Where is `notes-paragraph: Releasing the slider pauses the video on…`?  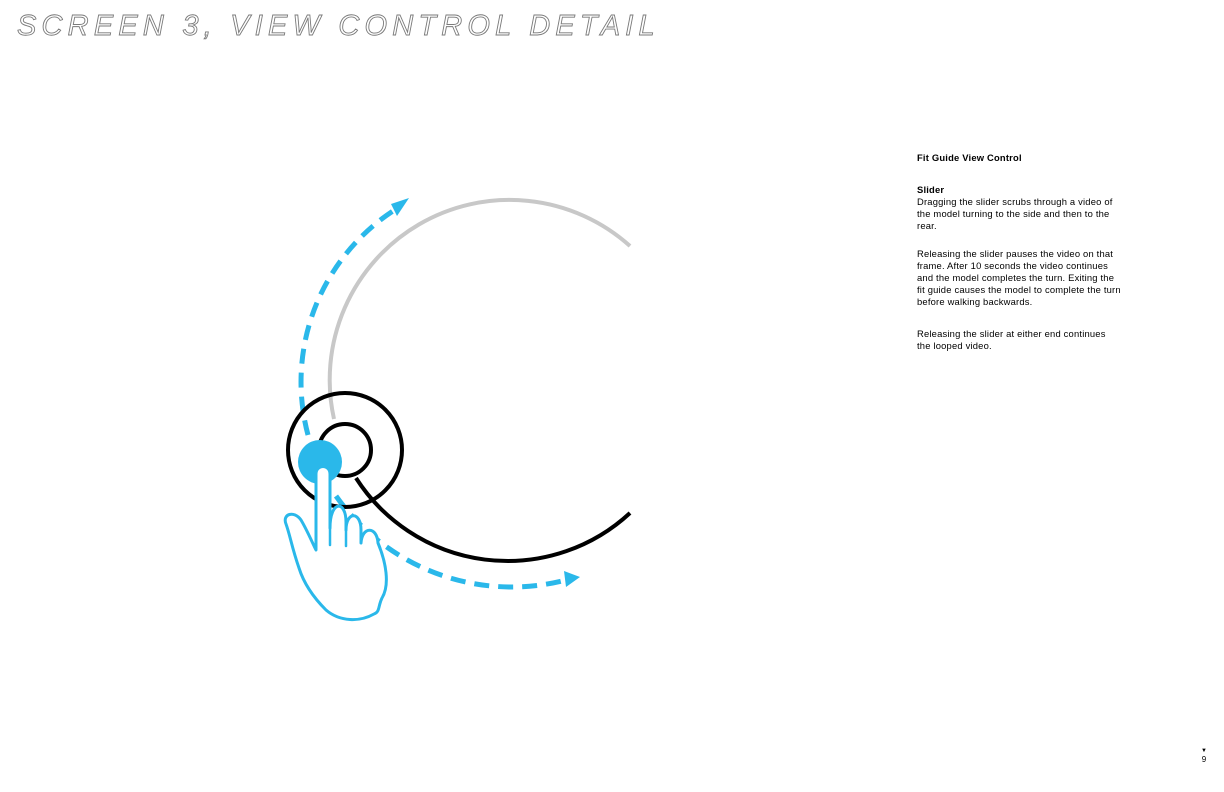 notes-paragraph: Releasing the slider pauses the video on… is located at coordinates (1019, 277).